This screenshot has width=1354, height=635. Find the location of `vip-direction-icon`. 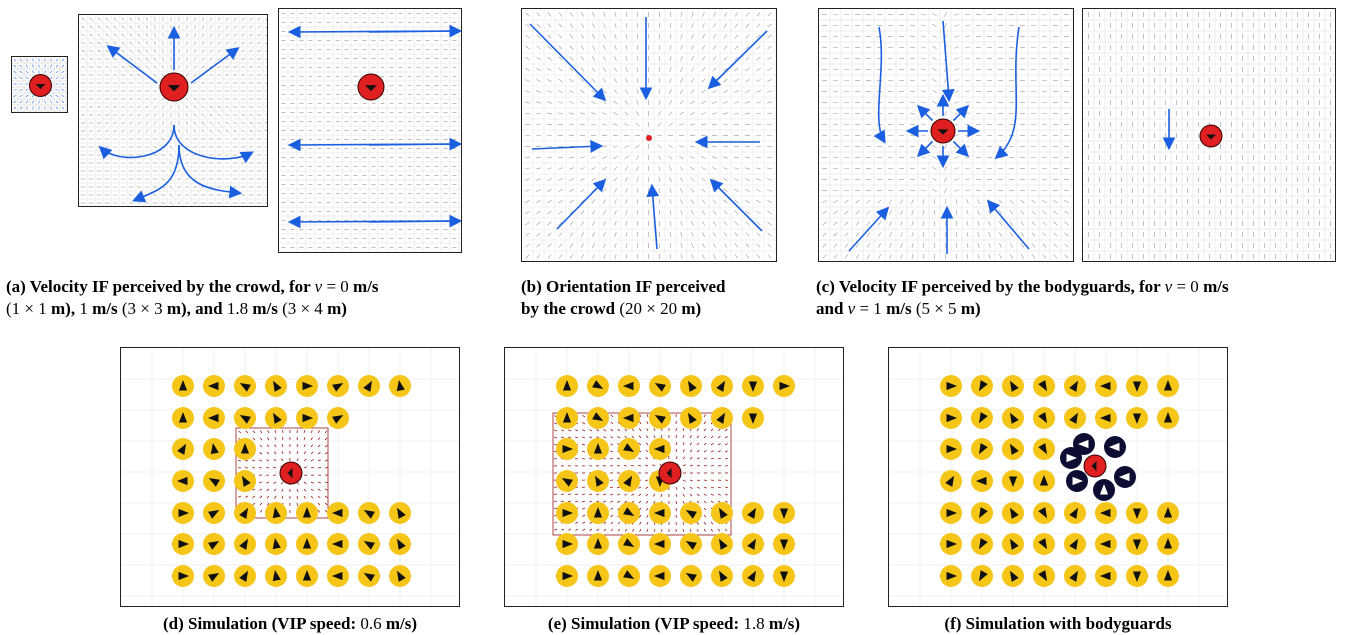

vip-direction-icon is located at coordinates (943, 132).